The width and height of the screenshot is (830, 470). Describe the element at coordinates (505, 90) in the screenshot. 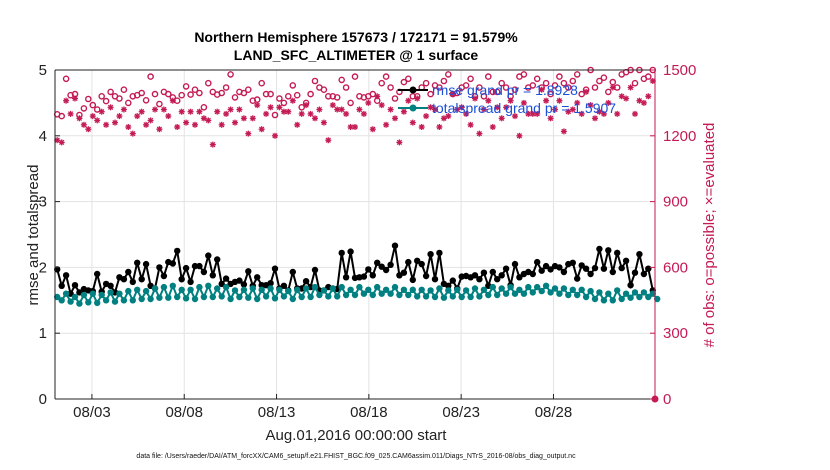

I see `legend-rmse-label: rmse grand pr = 1.8928` at that location.